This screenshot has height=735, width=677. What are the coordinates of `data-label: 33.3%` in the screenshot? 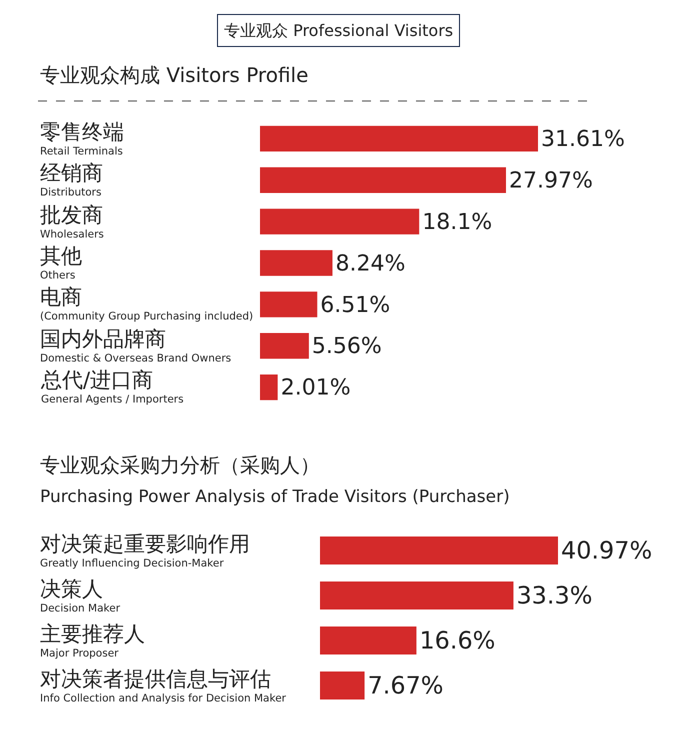 It's located at (554, 595).